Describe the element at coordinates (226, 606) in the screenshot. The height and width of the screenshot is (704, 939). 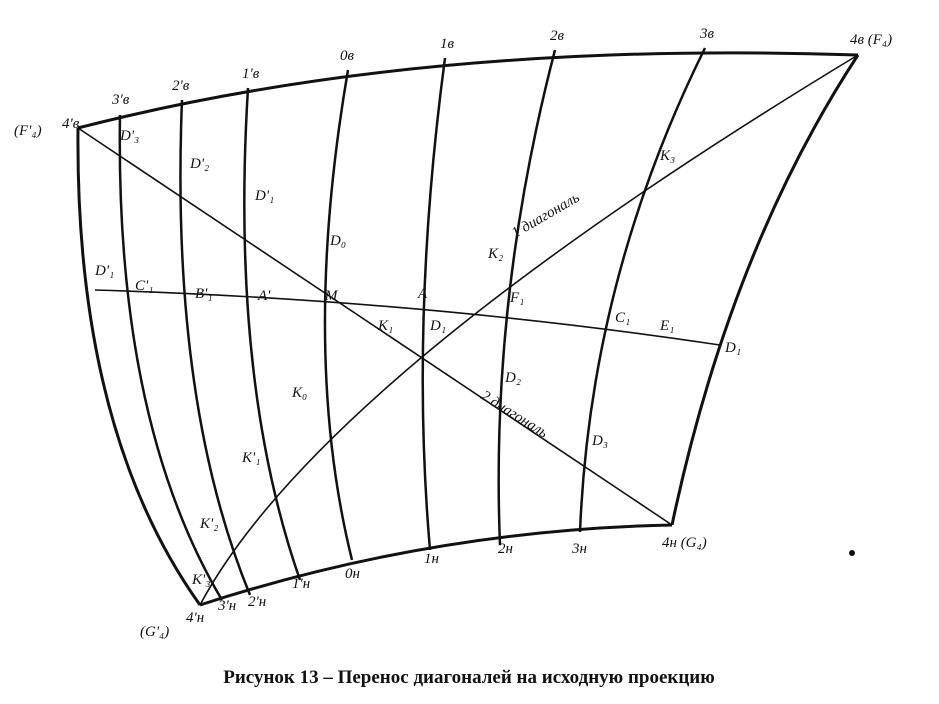
I see `point-label: 3'н` at that location.